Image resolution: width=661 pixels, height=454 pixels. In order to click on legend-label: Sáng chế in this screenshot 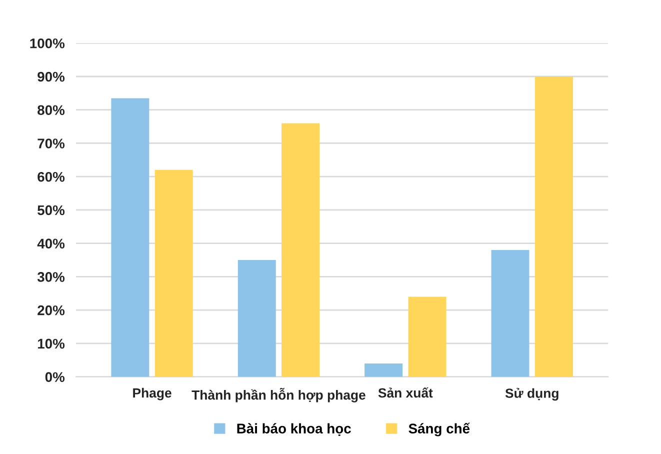, I will do `click(439, 429)`.